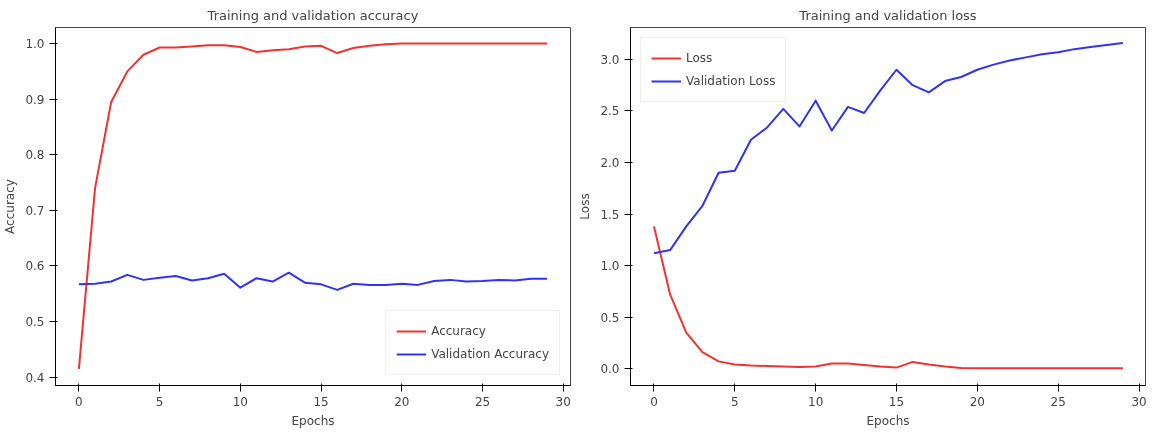 This screenshot has width=1167, height=439. I want to click on legend-label: Validation Accuracy, so click(490, 354).